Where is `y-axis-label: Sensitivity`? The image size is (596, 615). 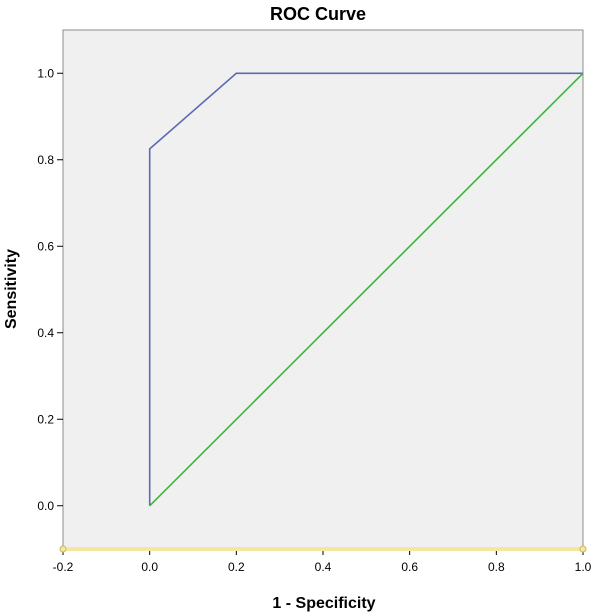
y-axis-label: Sensitivity is located at coordinates (11, 289).